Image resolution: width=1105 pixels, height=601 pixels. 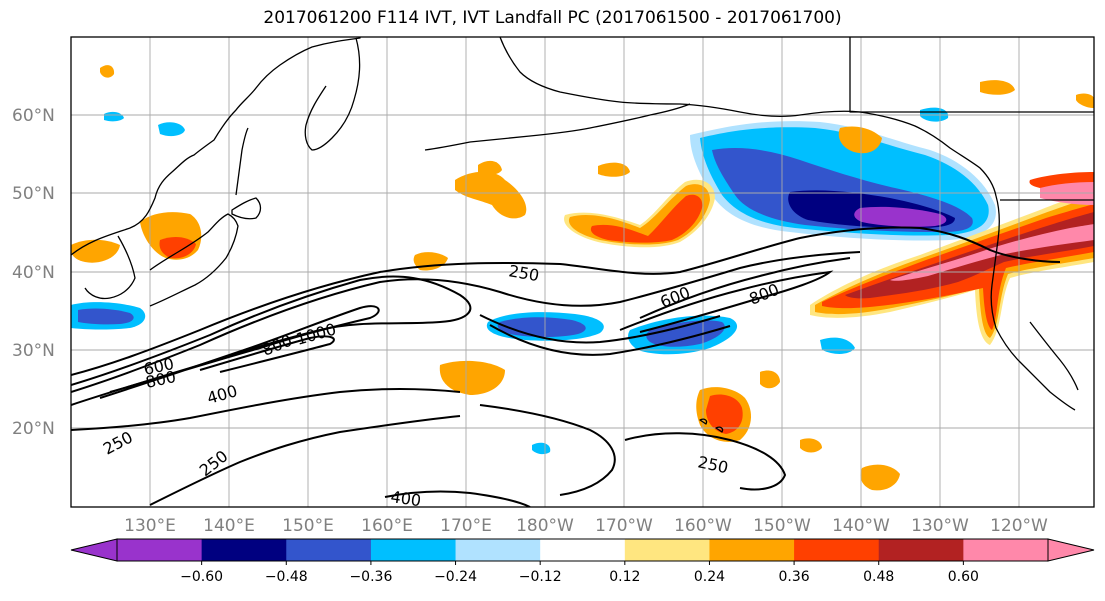 What do you see at coordinates (971, 75) in the screenshot?
I see `coast-ca-border` at bounding box center [971, 75].